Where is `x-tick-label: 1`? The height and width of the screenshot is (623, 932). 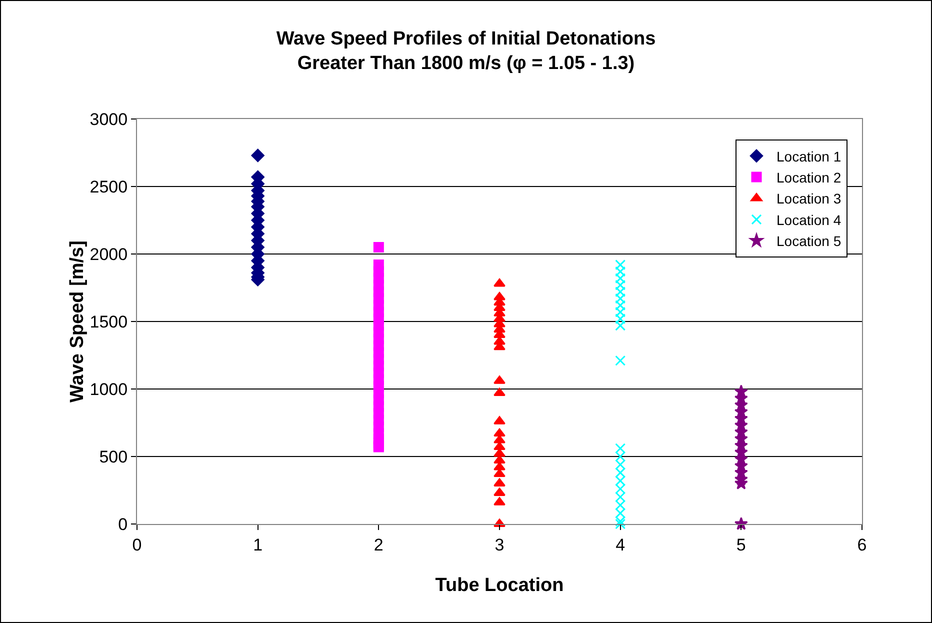
x-tick-label: 1 is located at coordinates (258, 544).